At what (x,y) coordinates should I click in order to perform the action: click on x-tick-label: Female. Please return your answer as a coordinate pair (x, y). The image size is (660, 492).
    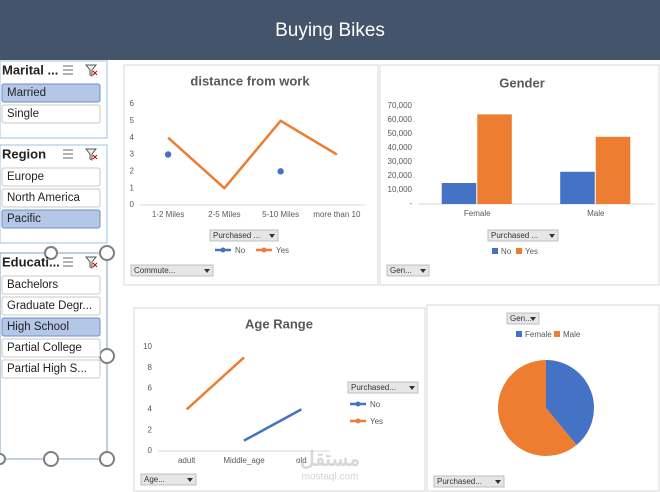
    Looking at the image, I should click on (477, 213).